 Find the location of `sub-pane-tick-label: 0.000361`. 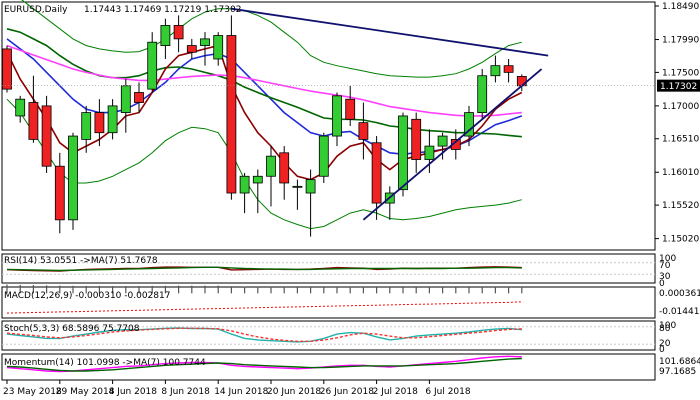

sub-pane-tick-label: 0.000361 is located at coordinates (679, 294).